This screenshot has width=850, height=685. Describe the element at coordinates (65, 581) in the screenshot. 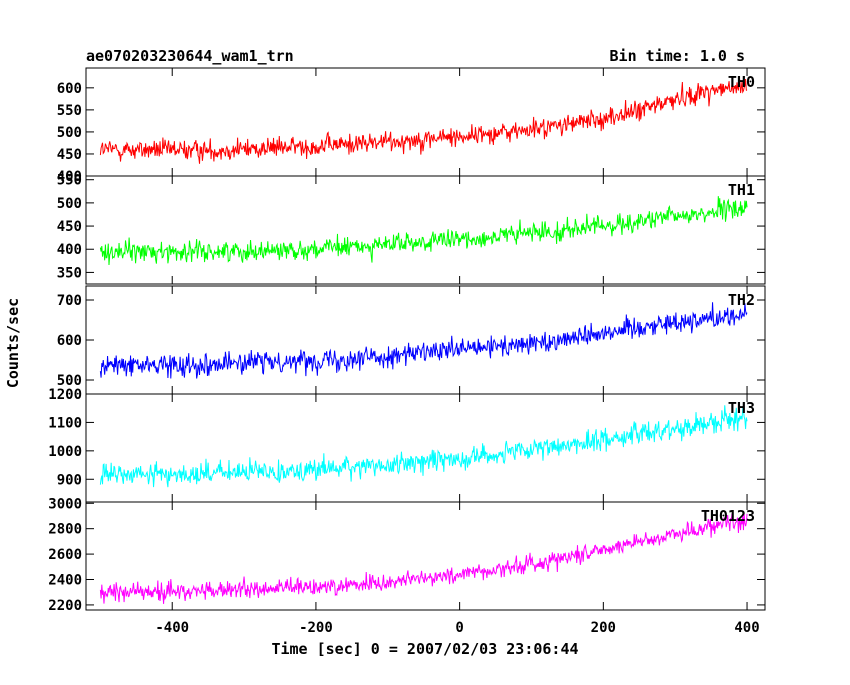

I see `y-tick-label: 2400` at that location.